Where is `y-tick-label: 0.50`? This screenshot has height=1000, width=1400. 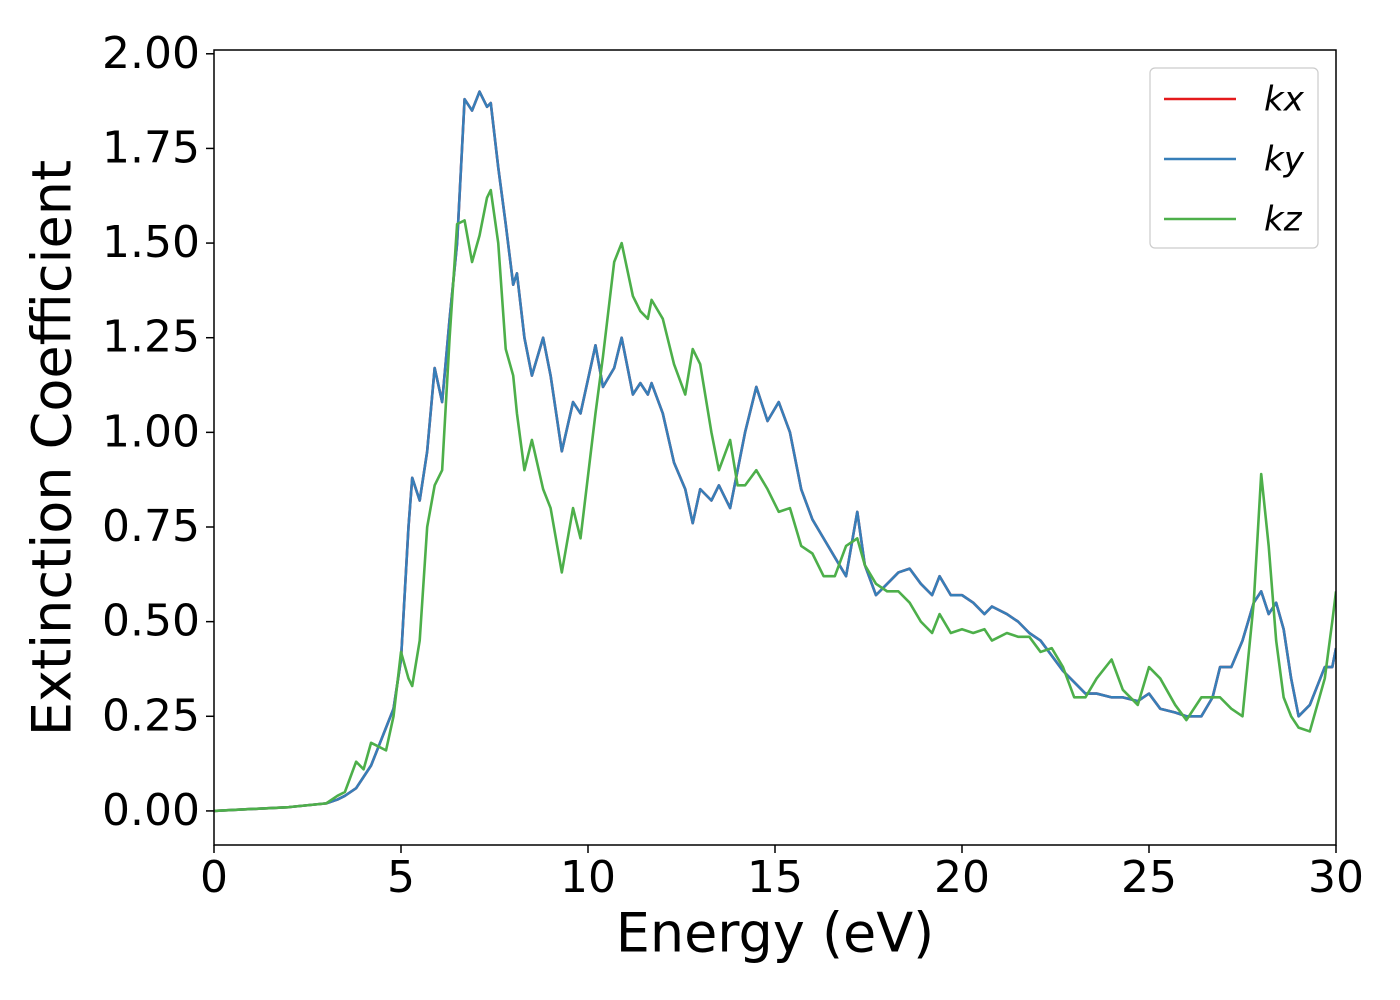
y-tick-label: 0.50 is located at coordinates (151, 621).